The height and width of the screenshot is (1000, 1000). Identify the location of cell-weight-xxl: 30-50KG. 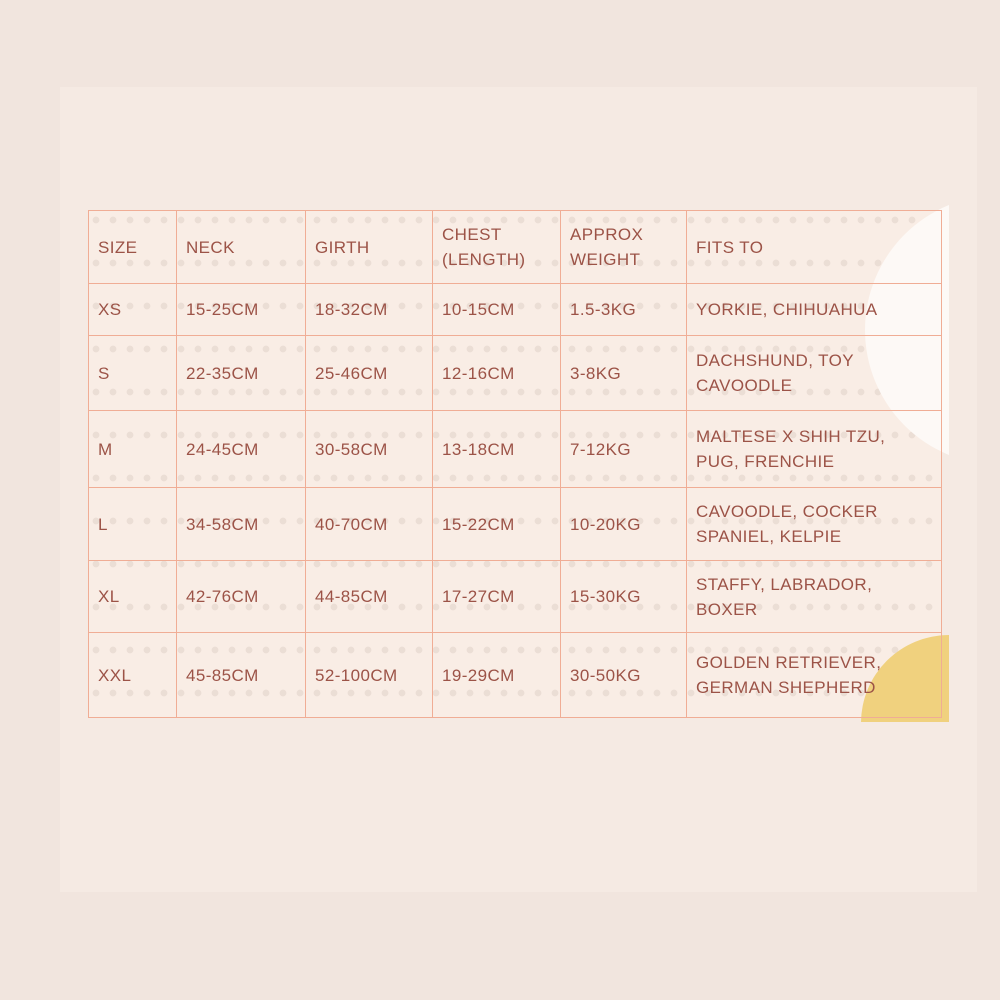
(624, 675).